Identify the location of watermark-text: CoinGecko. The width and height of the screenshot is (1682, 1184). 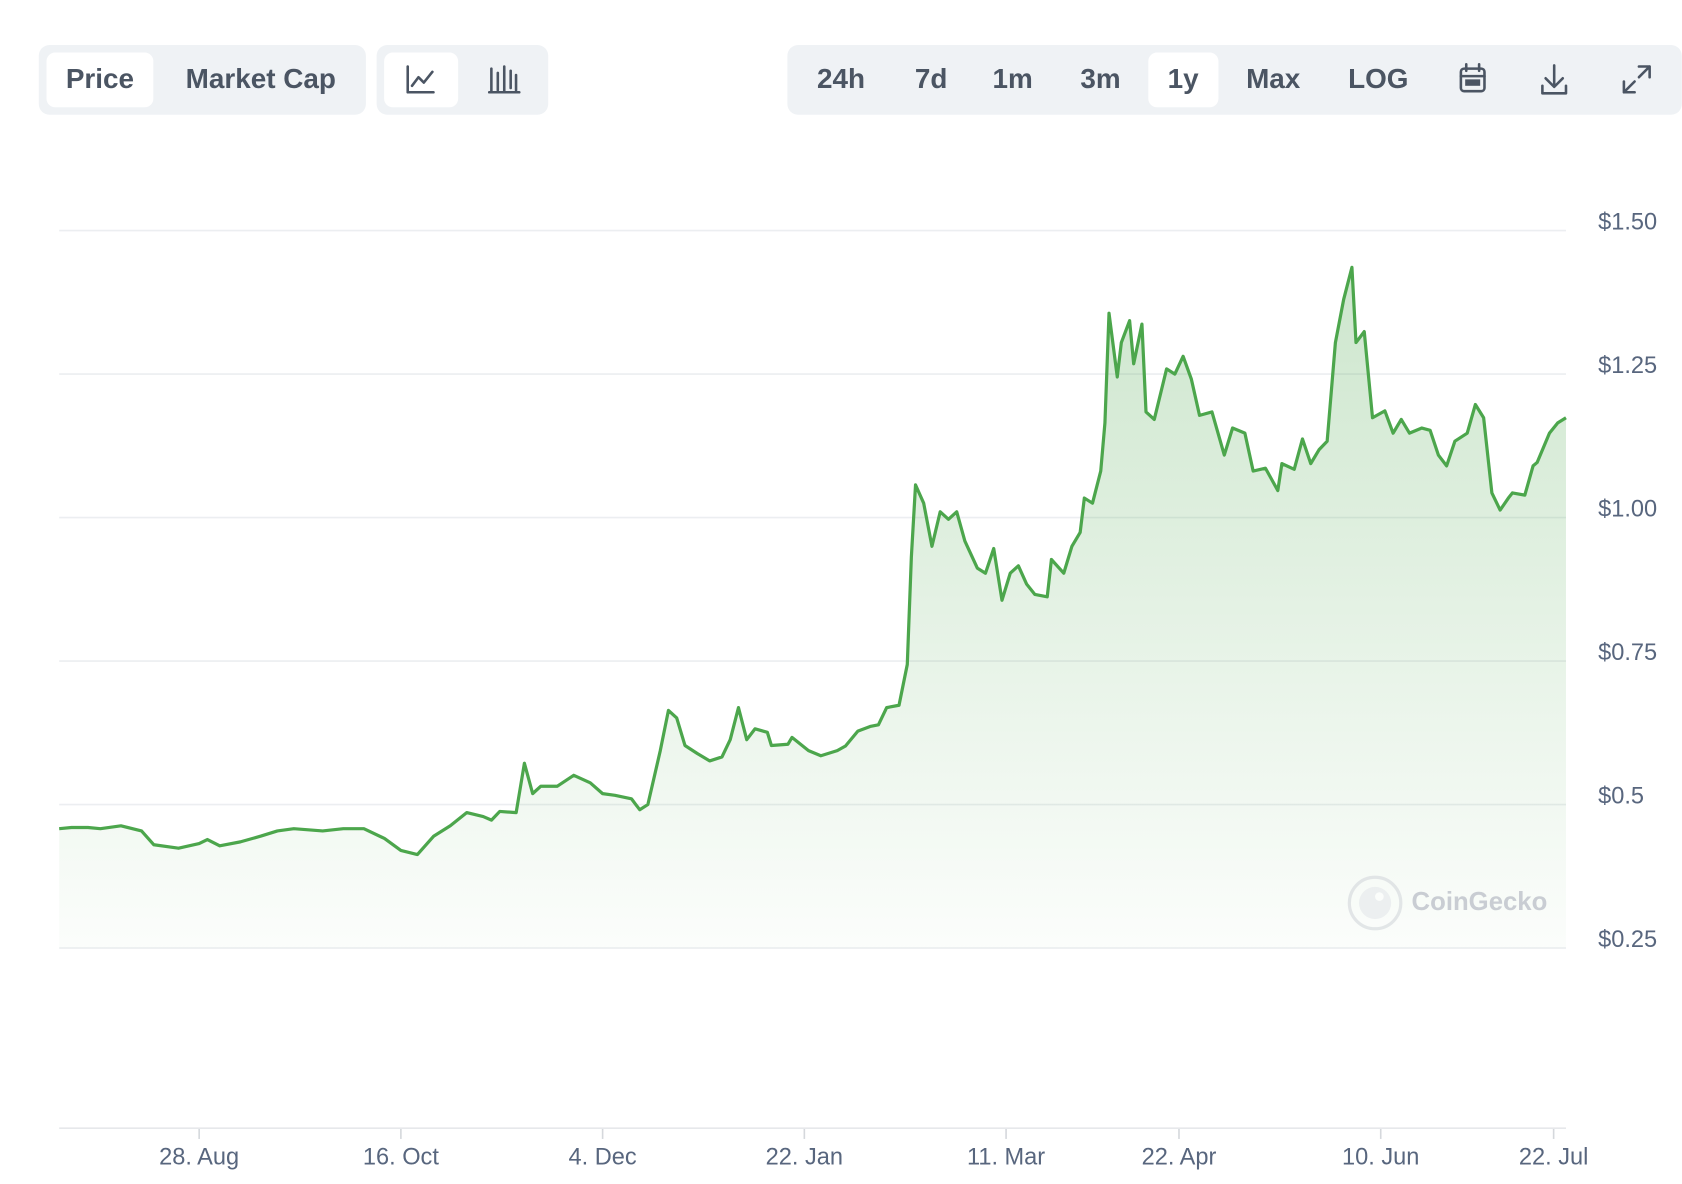
(1480, 902).